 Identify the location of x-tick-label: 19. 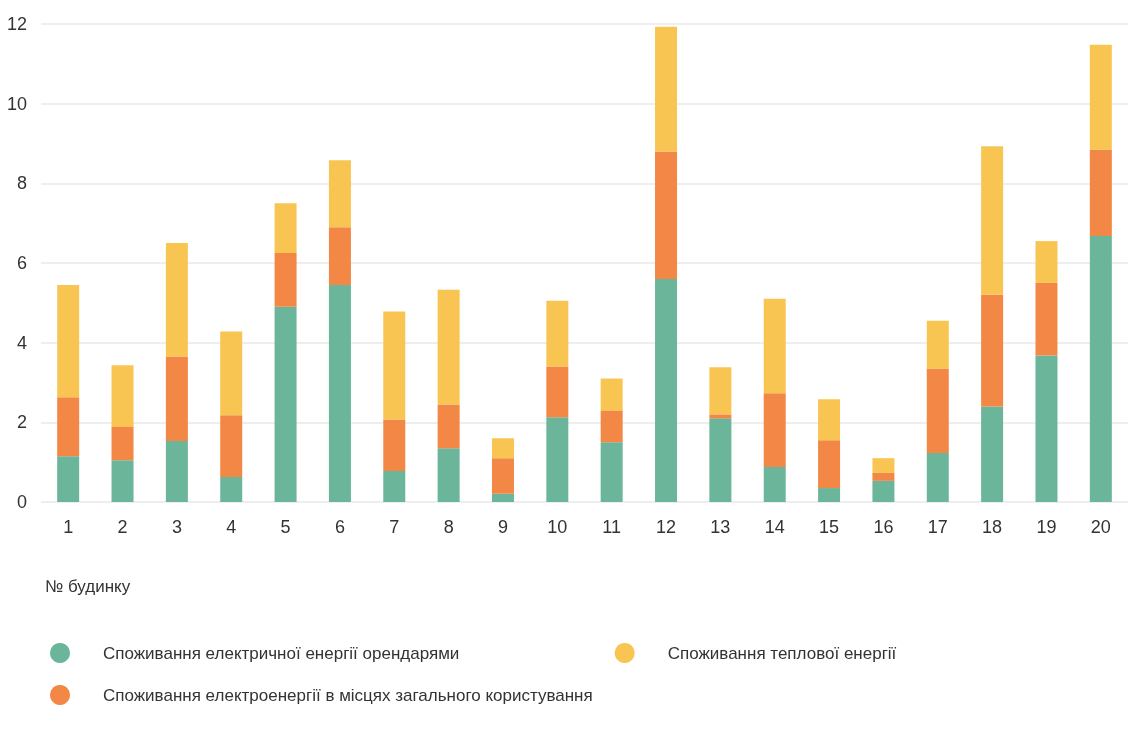
(1046, 527).